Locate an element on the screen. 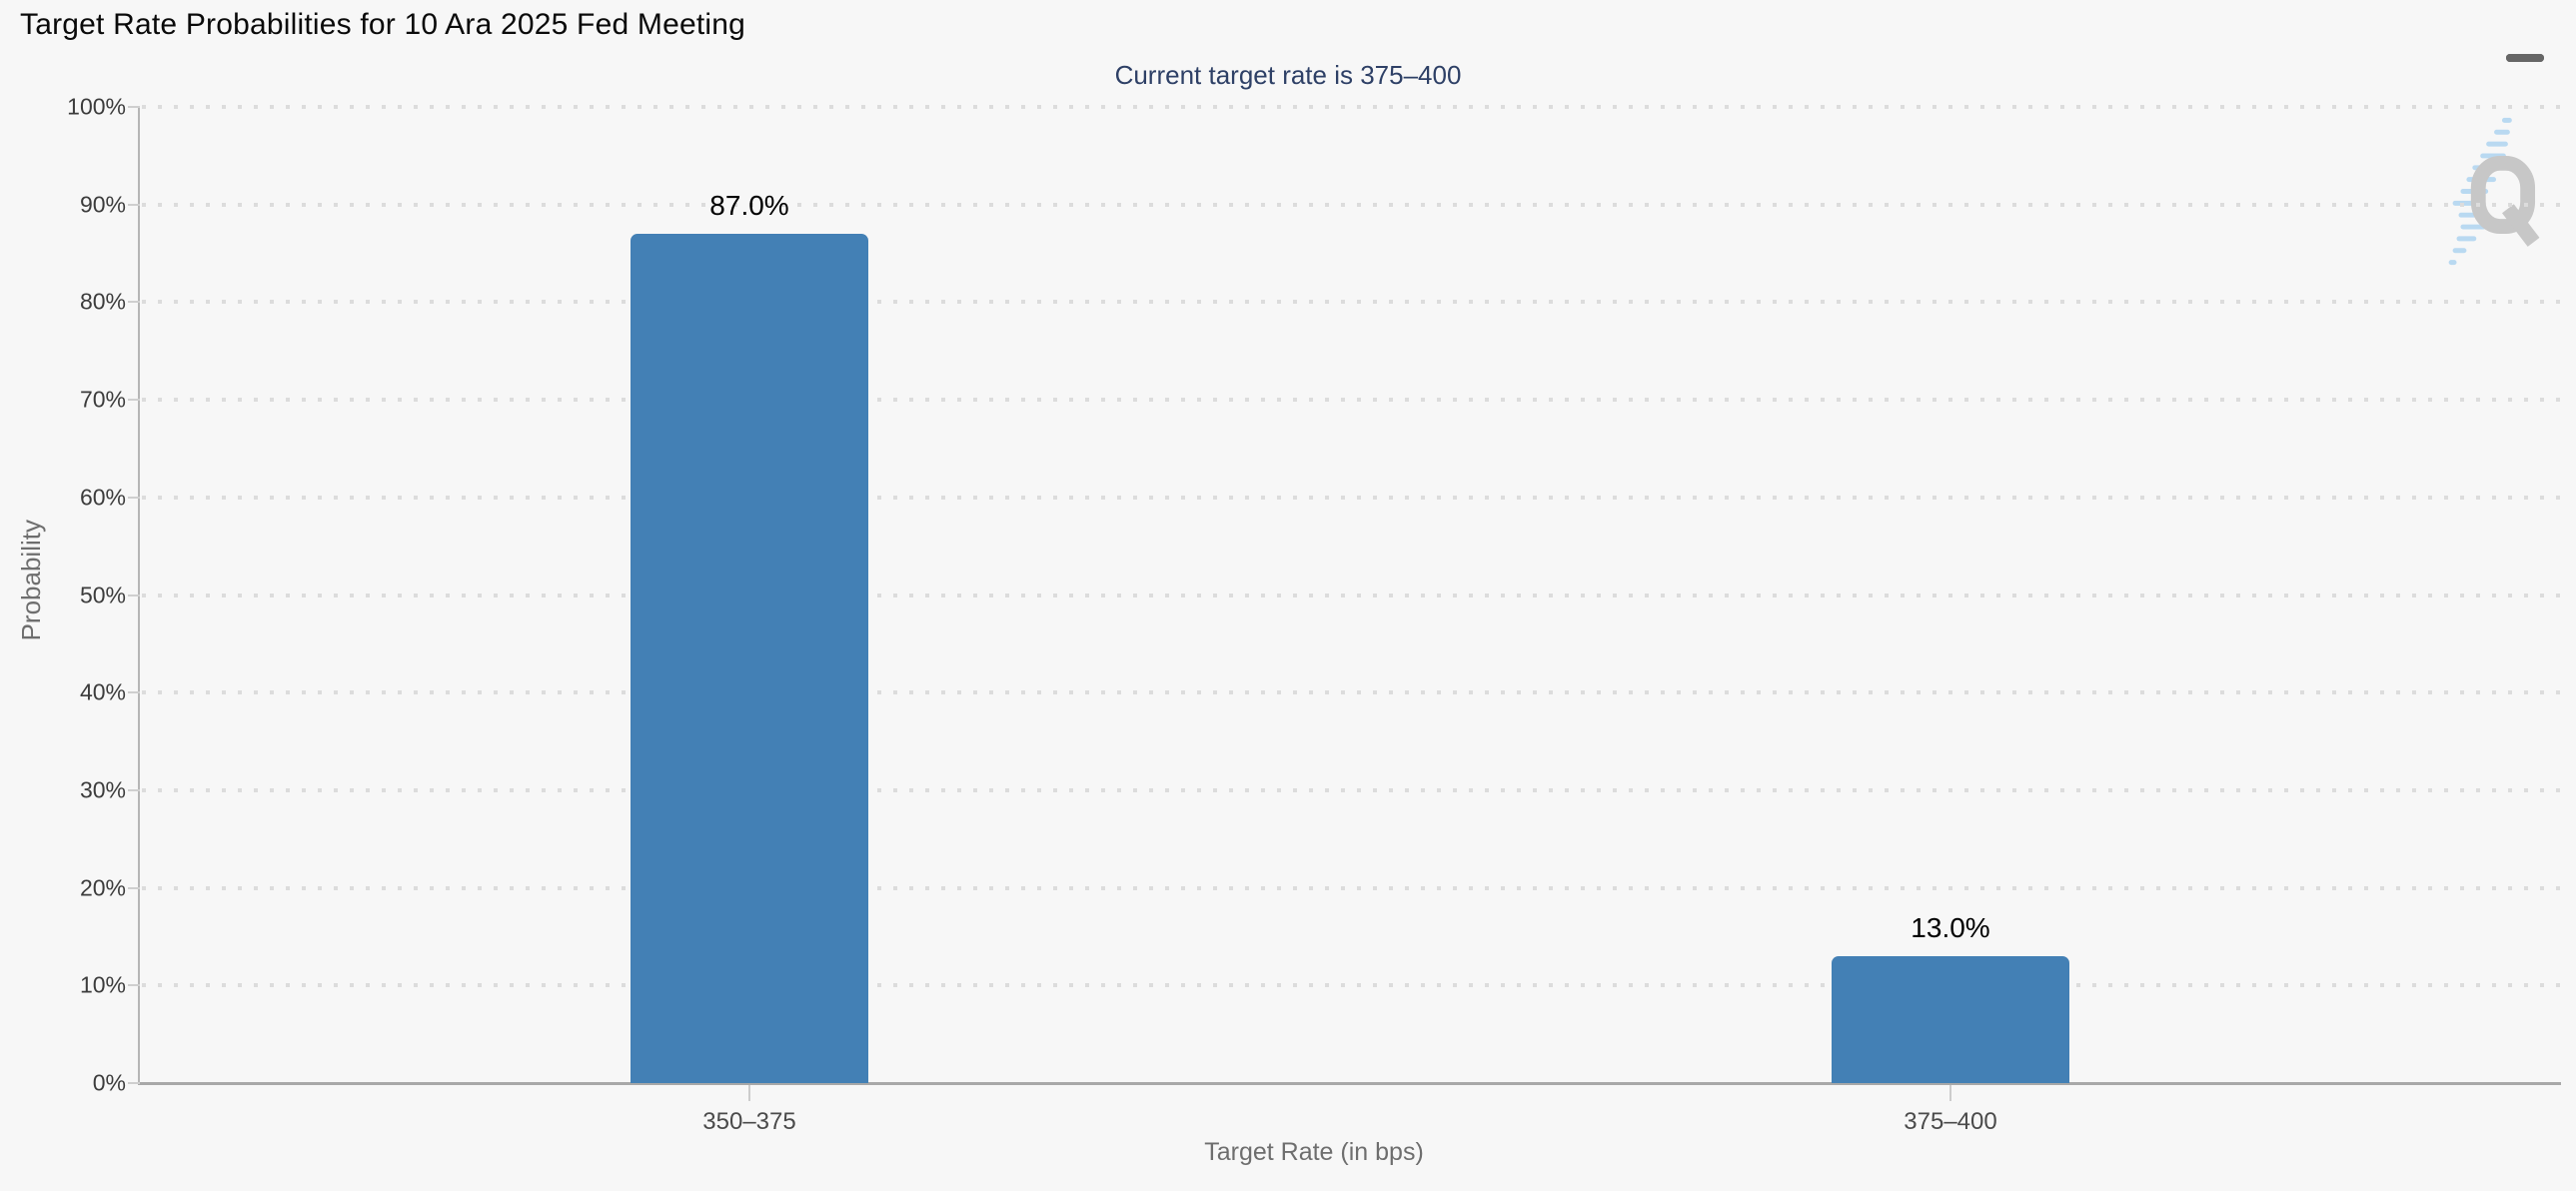  bar-group-350-375: 87.0% is located at coordinates (749, 595).